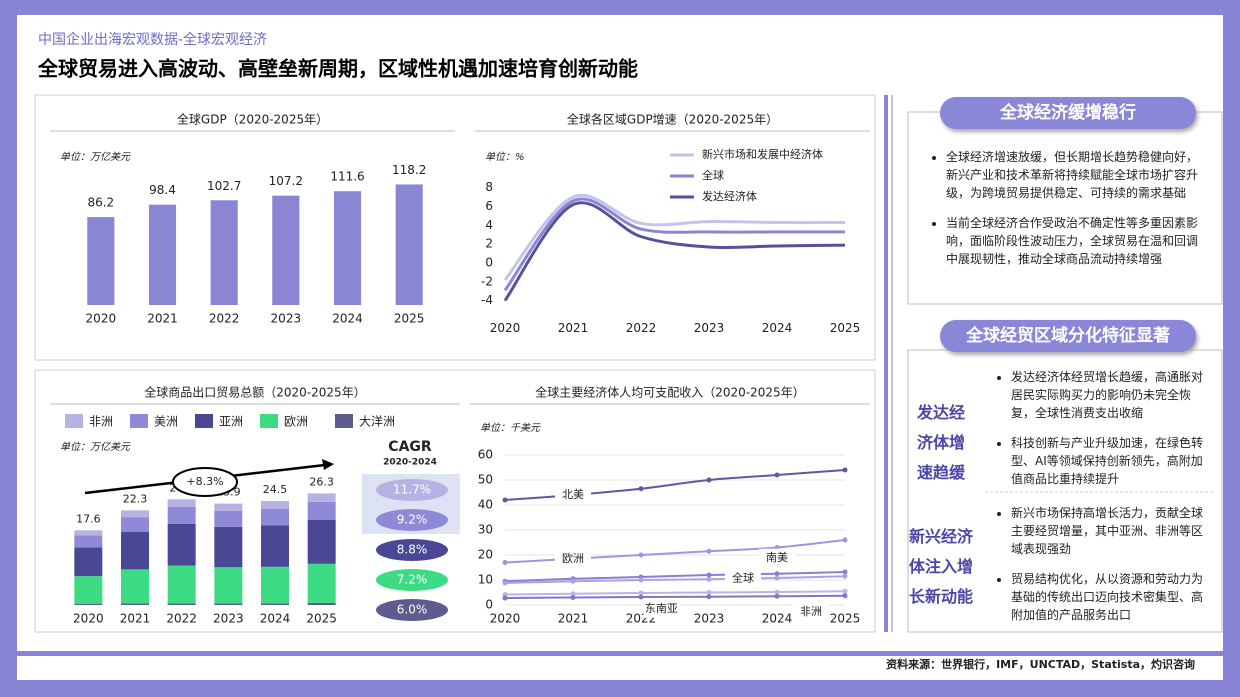  What do you see at coordinates (205, 482) in the screenshot?
I see `growth-badge` at bounding box center [205, 482].